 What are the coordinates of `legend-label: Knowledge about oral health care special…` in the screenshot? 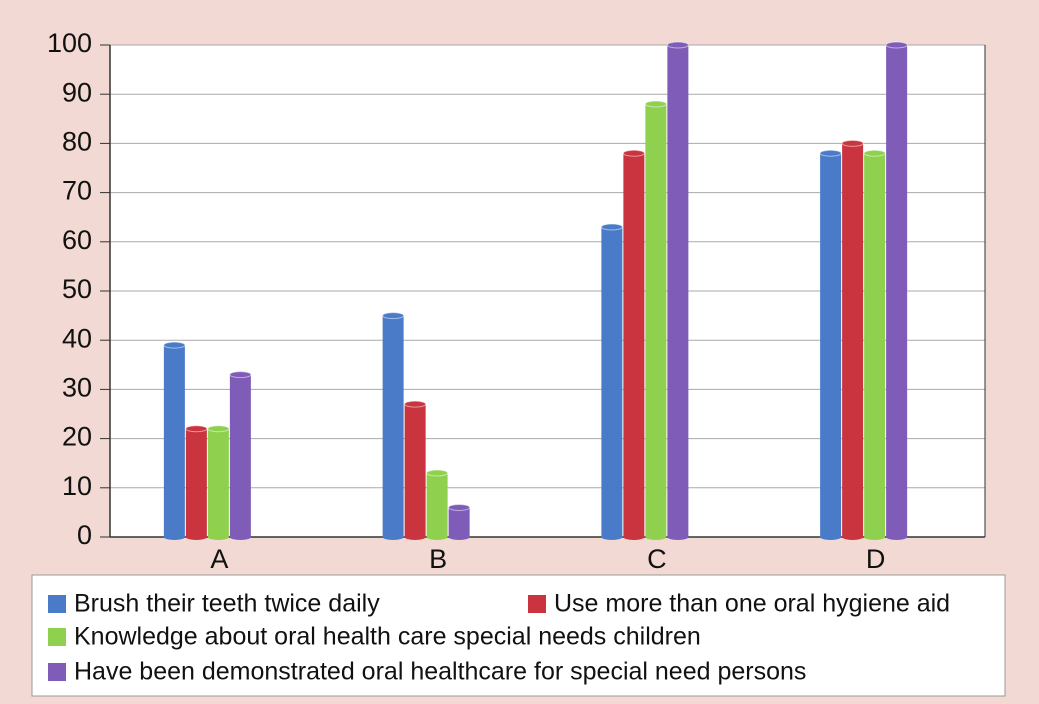 It's located at (387, 637).